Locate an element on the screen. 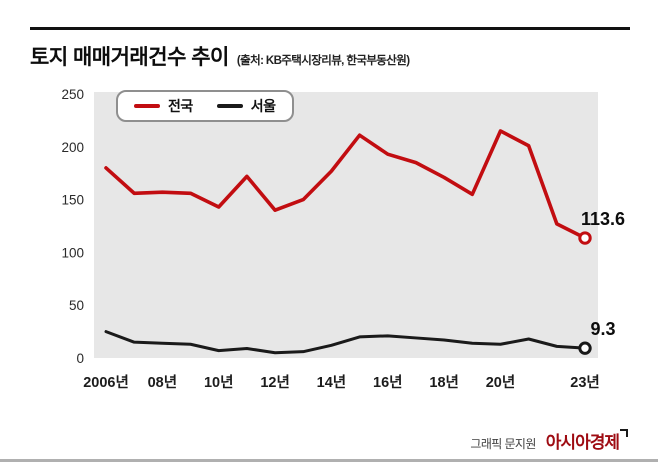  x-tick-label: 10년 is located at coordinates (218, 382).